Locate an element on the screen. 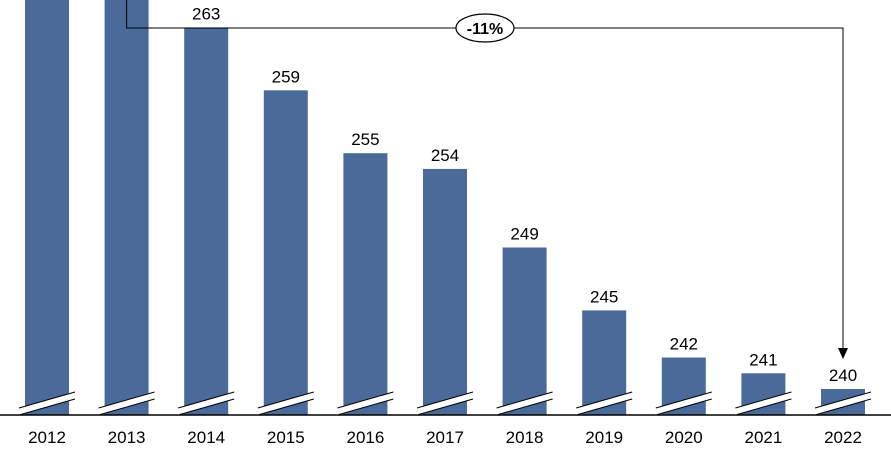 The height and width of the screenshot is (455, 891). x-tick-2022: 2022 is located at coordinates (843, 437).